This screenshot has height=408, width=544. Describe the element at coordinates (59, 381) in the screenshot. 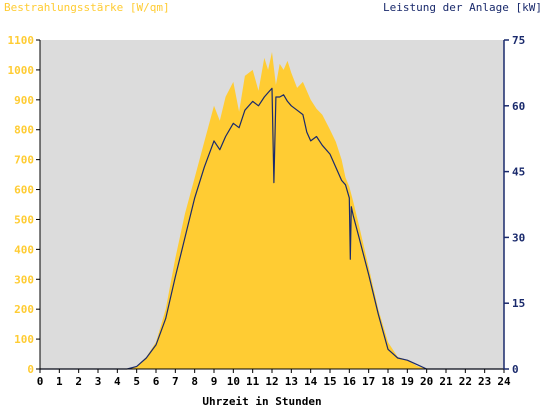

I see `x-tick-label: 1` at that location.